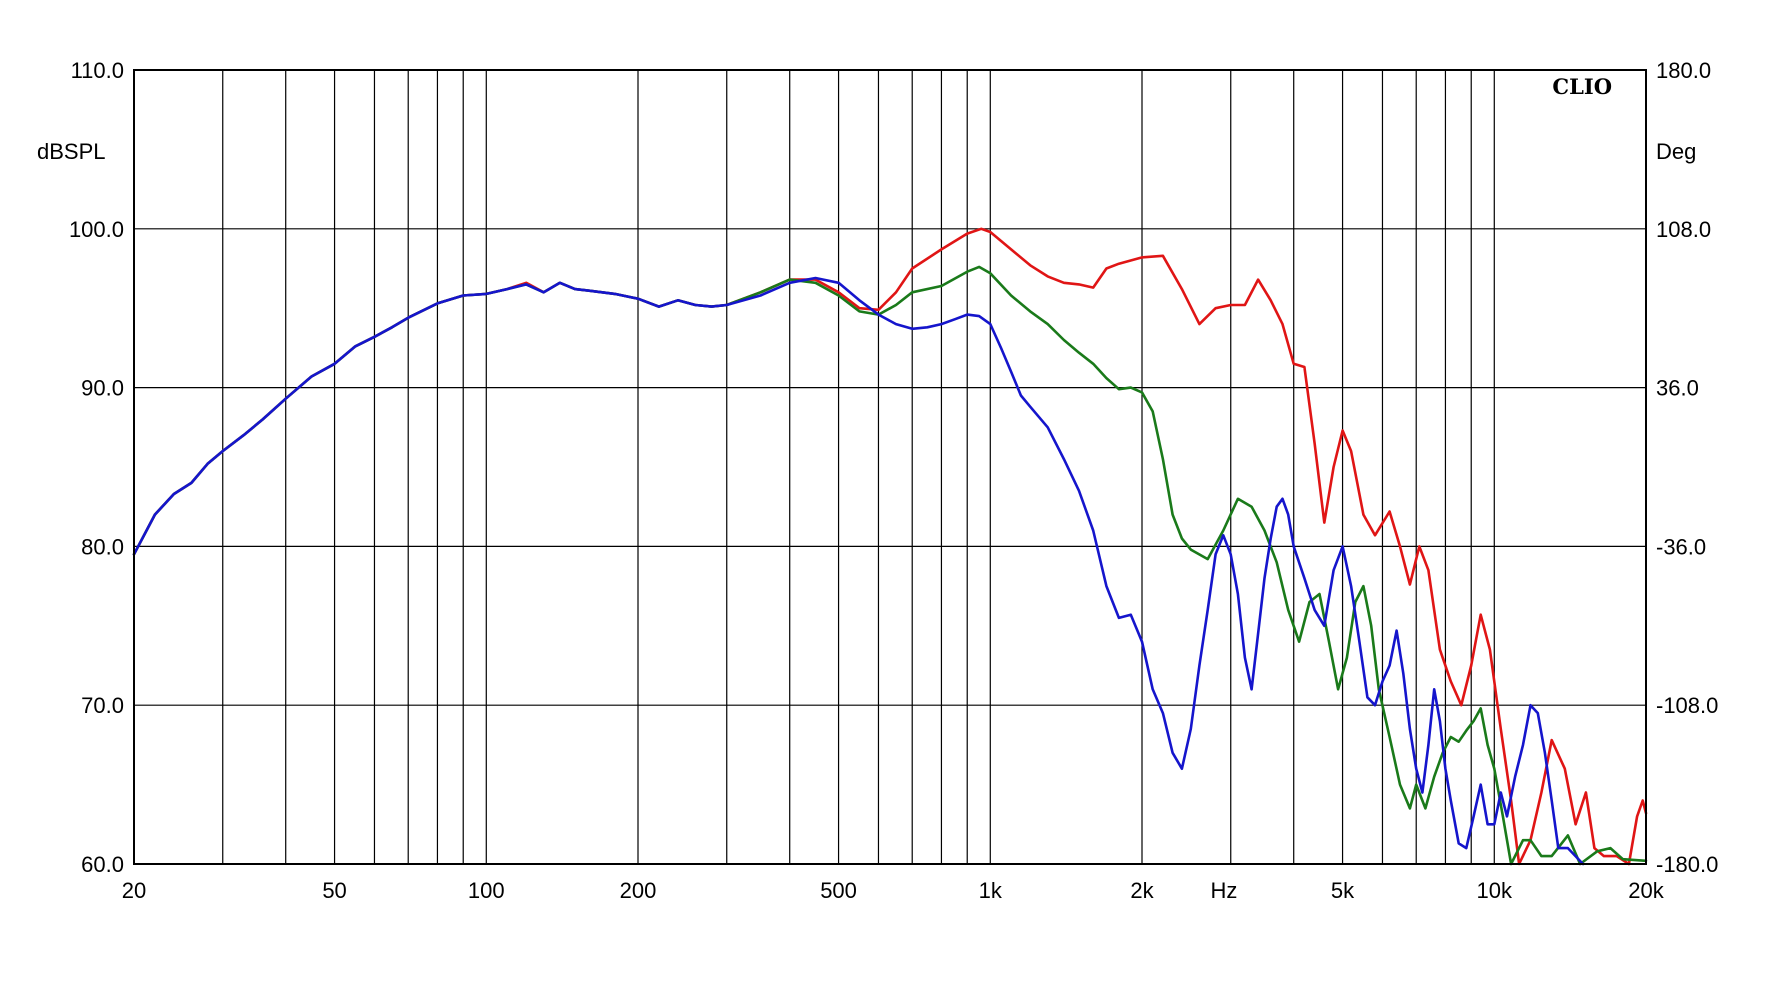 This screenshot has width=1772, height=1001. What do you see at coordinates (102, 864) in the screenshot?
I see `y-tick-label-left: 60.0` at bounding box center [102, 864].